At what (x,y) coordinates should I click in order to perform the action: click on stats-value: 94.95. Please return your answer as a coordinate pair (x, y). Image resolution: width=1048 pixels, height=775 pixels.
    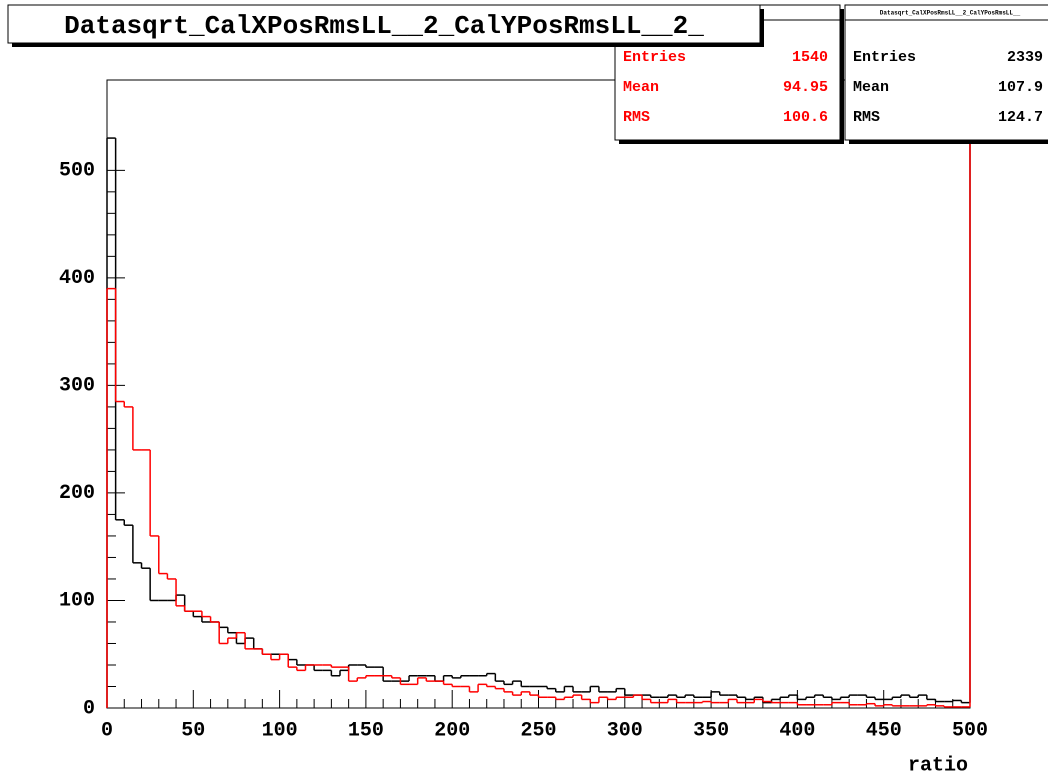
    Looking at the image, I should click on (805, 87).